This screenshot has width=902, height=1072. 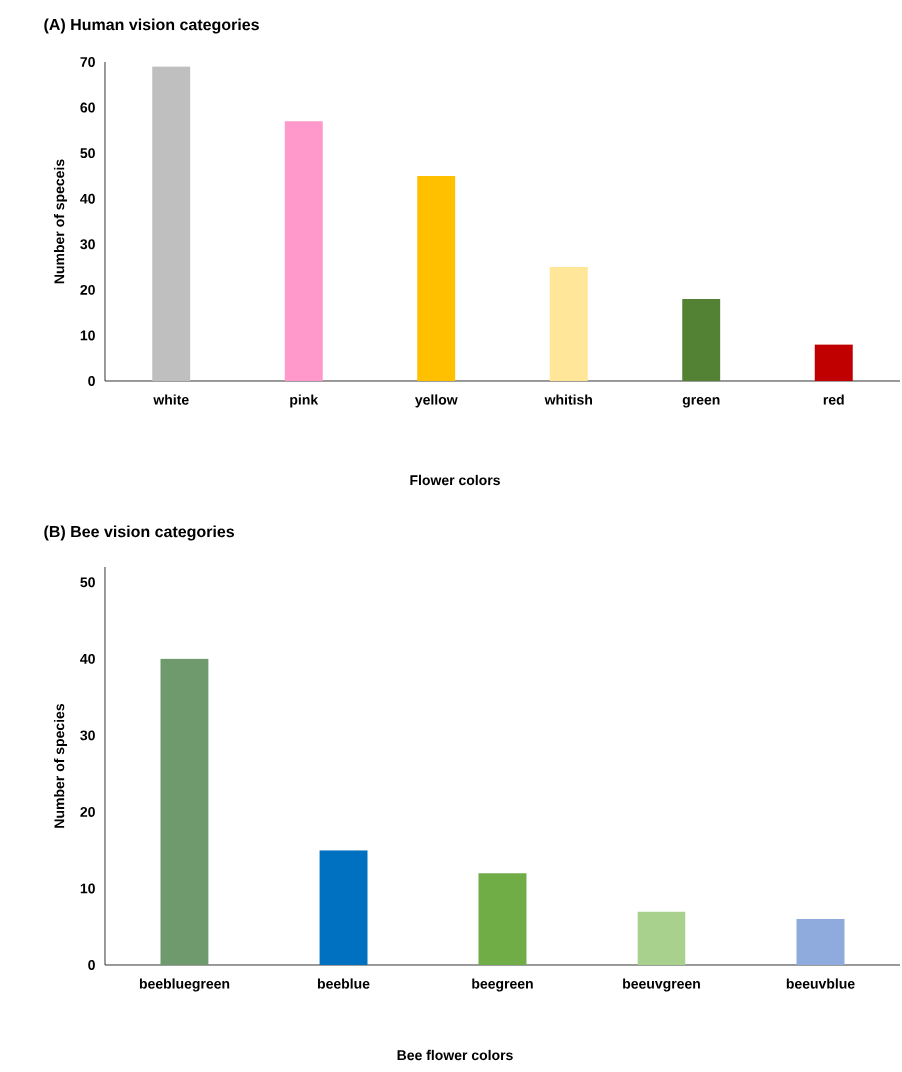 What do you see at coordinates (151, 26) in the screenshot?
I see `chart-title: (A) Human vision categories` at bounding box center [151, 26].